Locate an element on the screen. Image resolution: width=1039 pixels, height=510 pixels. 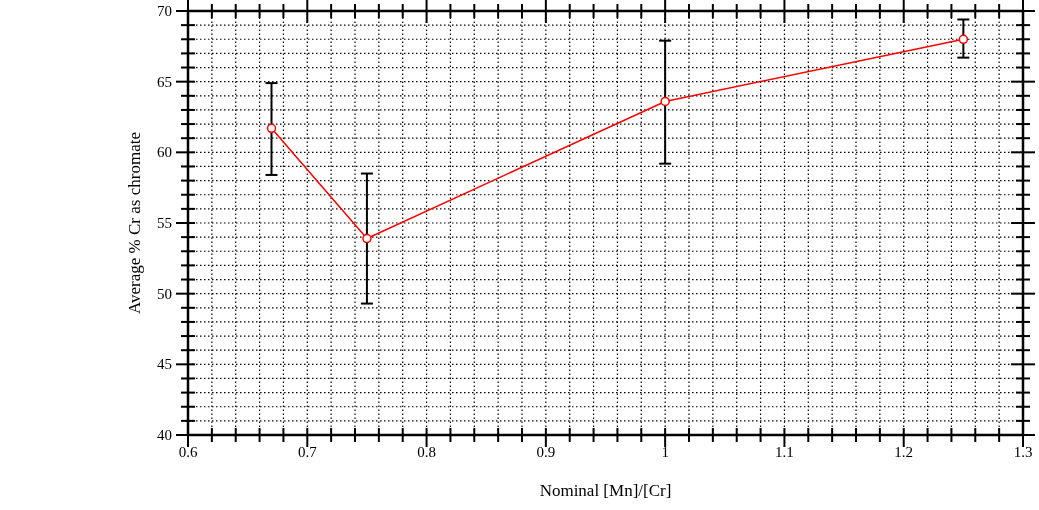
x-axis-title: Nominal [Mn]/[Cr] is located at coordinates (605, 490).